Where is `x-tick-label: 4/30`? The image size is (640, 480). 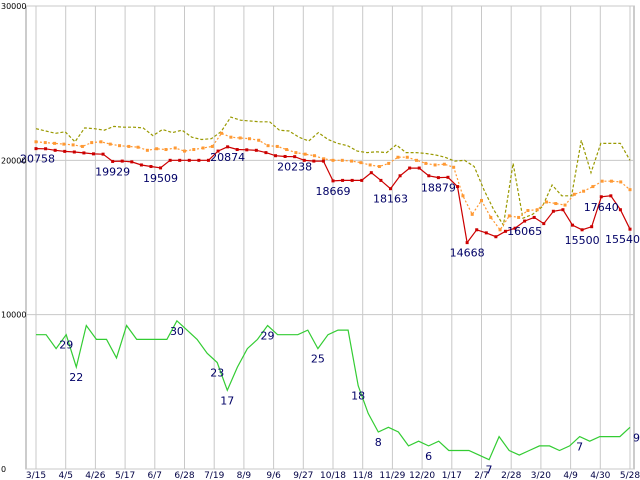 x-tick-label: 4/30 is located at coordinates (600, 475).